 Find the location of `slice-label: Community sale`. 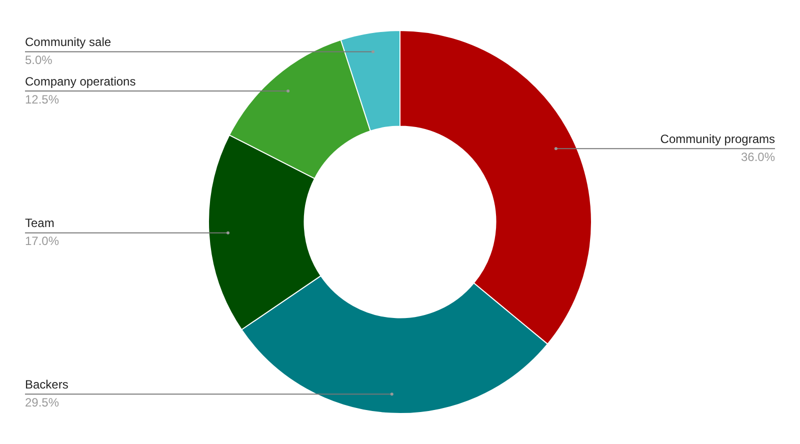

slice-label: Community sale is located at coordinates (68, 42).